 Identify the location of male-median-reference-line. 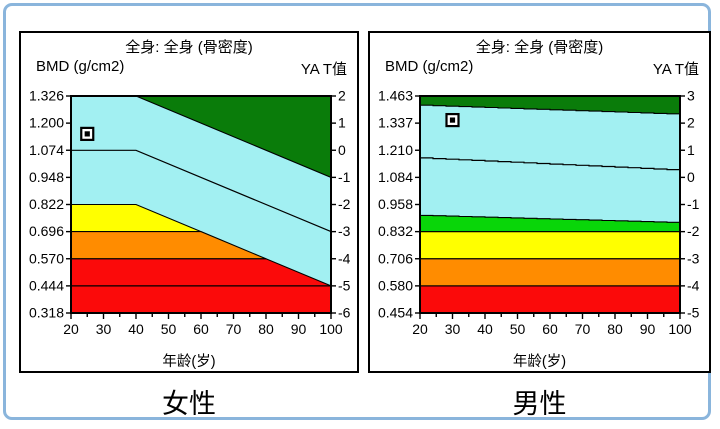
(550, 164).